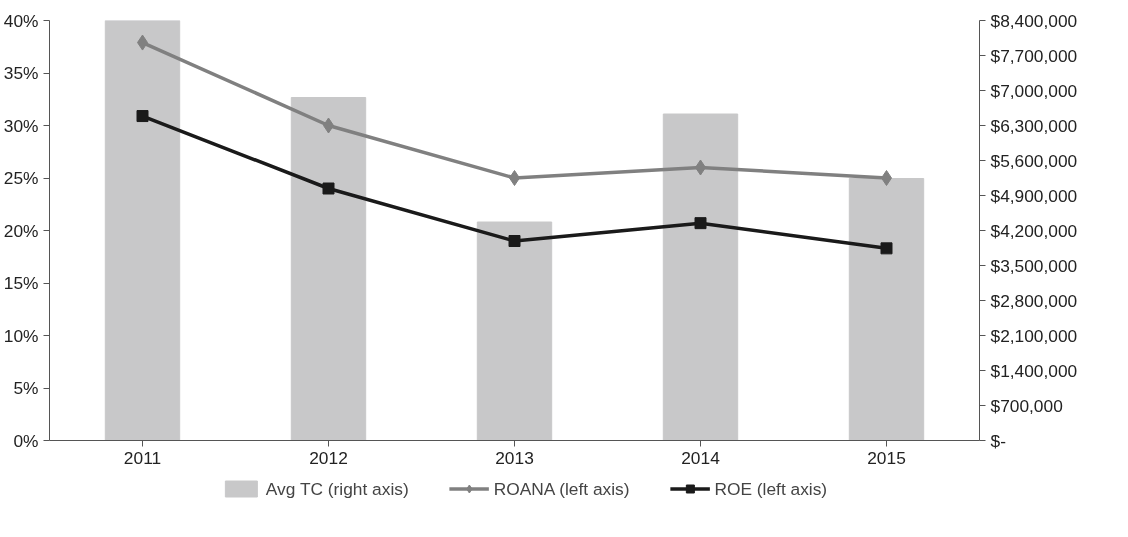 The width and height of the screenshot is (1128, 537). Describe the element at coordinates (1034, 195) in the screenshot. I see `y2-tick-label: $4,900,000` at that location.